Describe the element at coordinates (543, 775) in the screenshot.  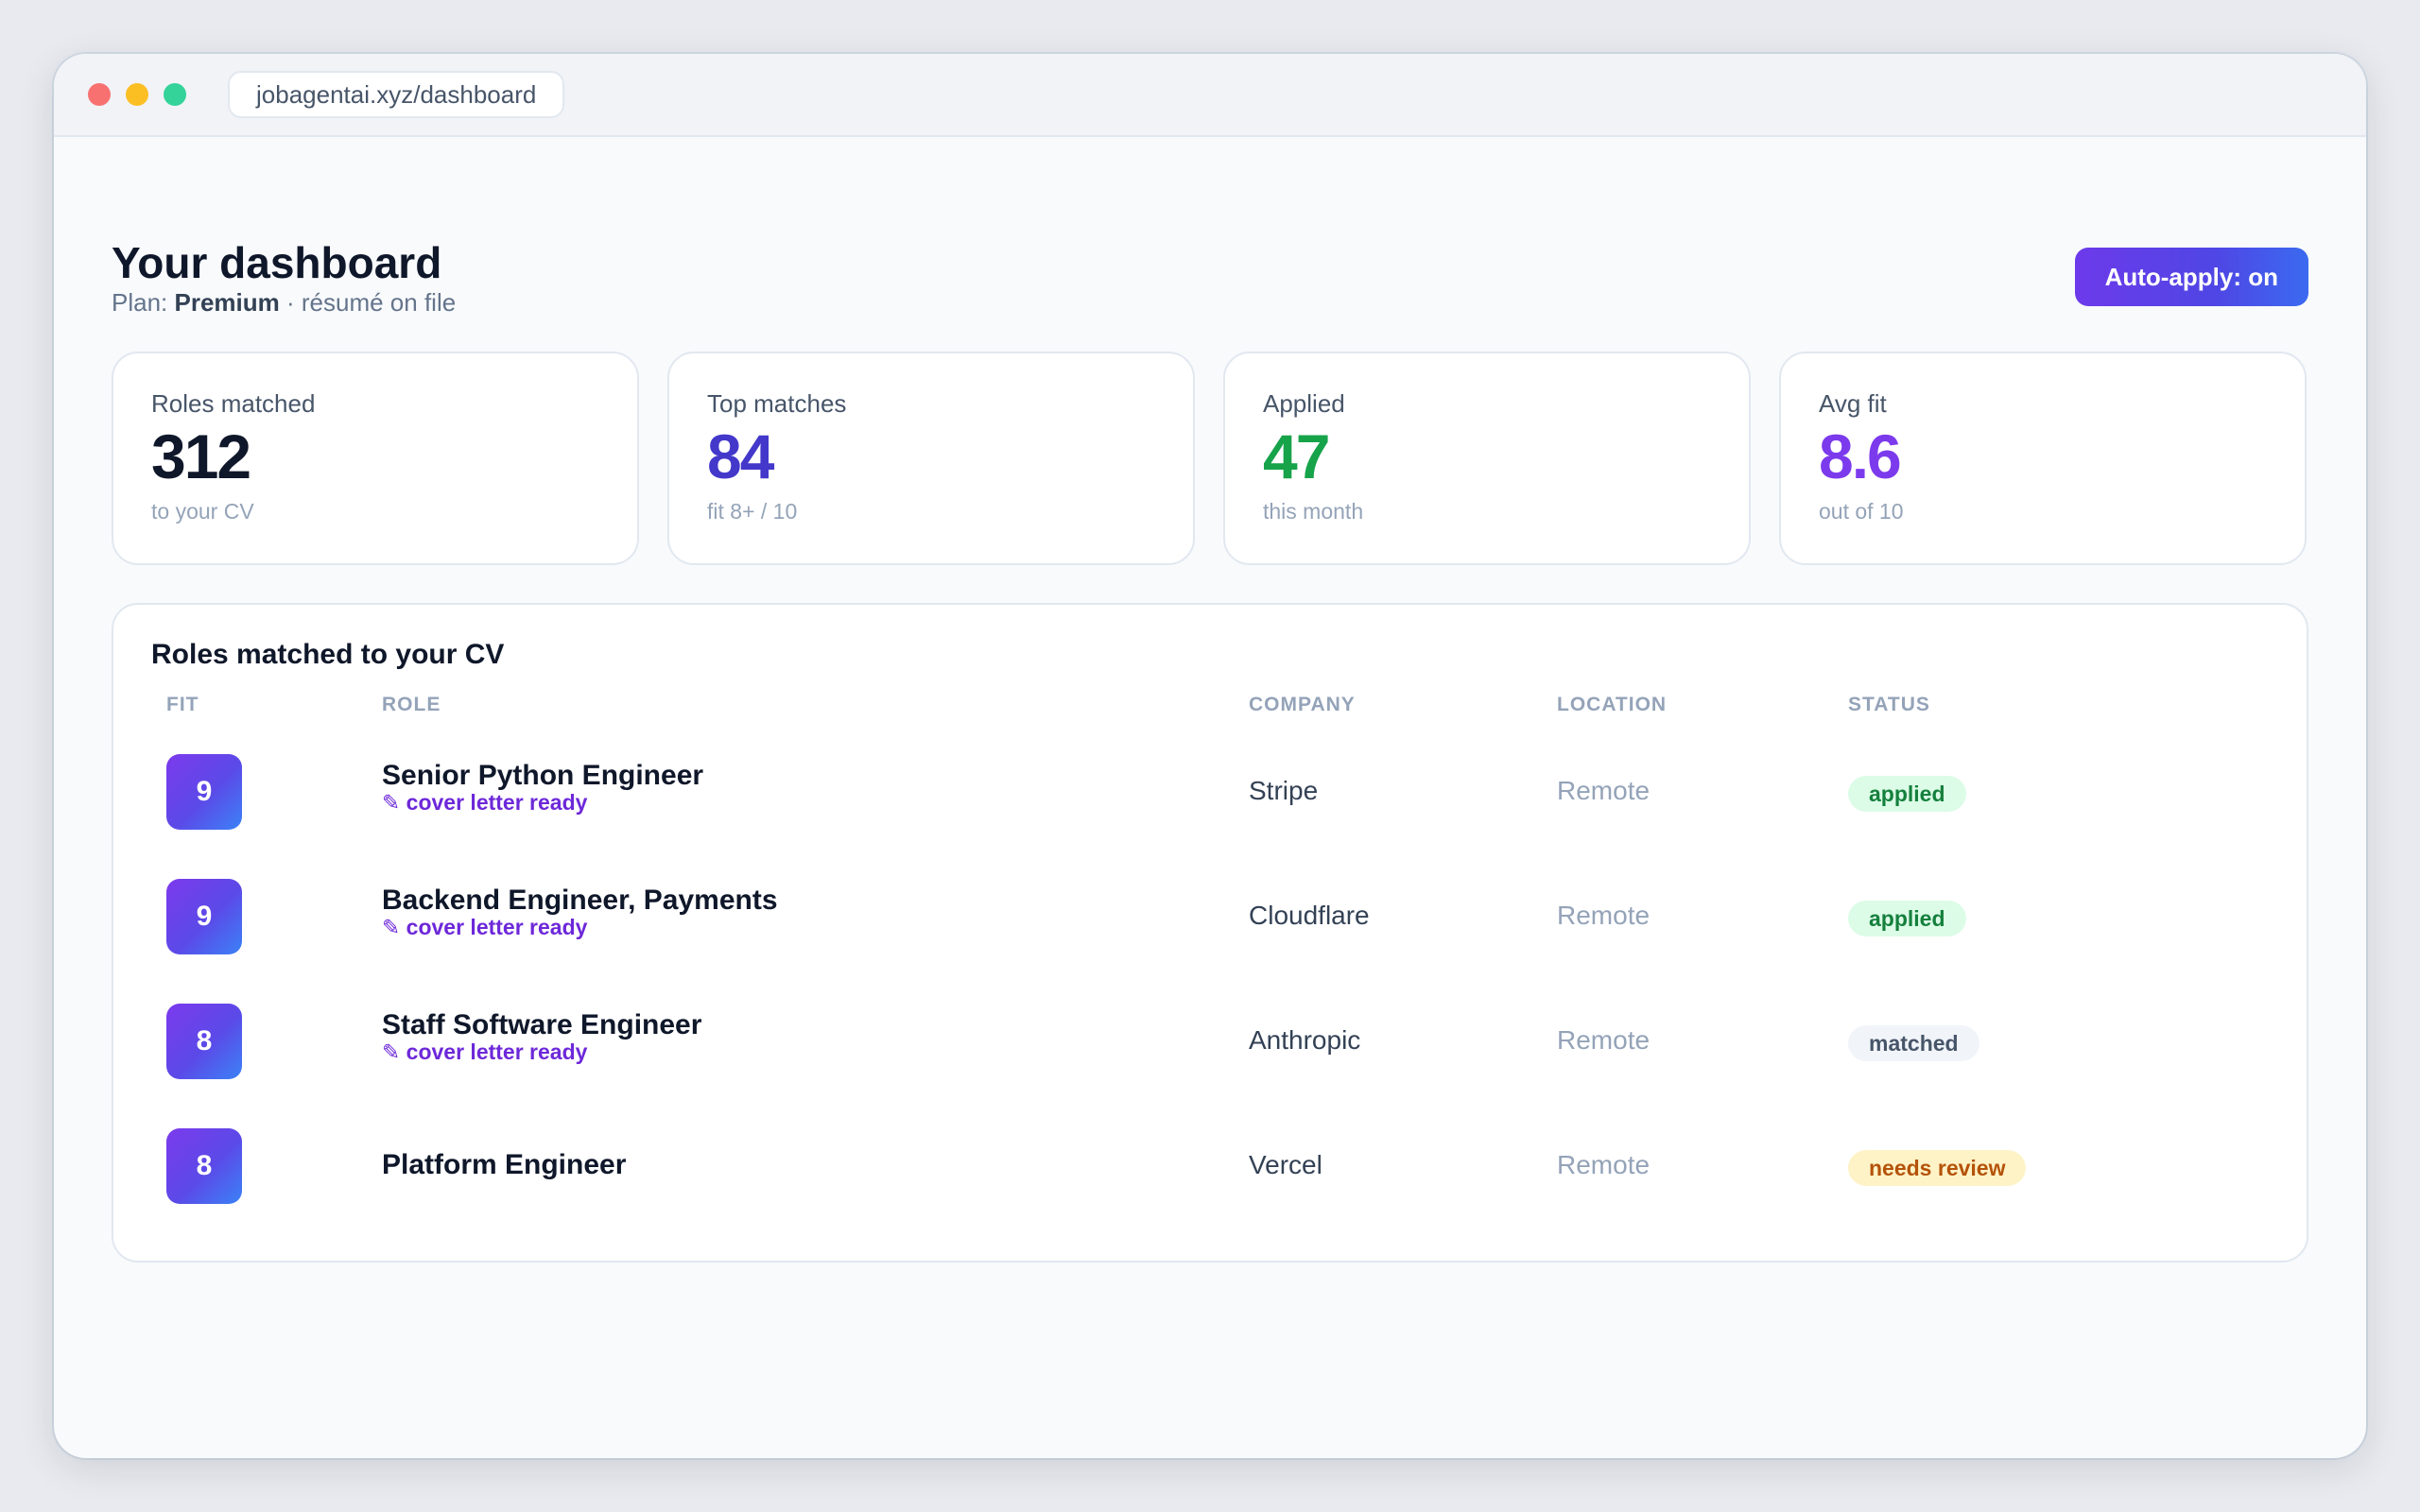
I see `role-title: Senior Python Engineer` at that location.